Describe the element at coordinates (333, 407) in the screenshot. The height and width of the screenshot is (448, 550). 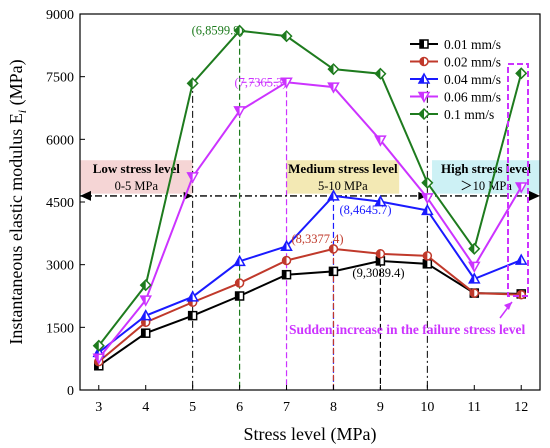
I see `x-tick-label: 8` at that location.